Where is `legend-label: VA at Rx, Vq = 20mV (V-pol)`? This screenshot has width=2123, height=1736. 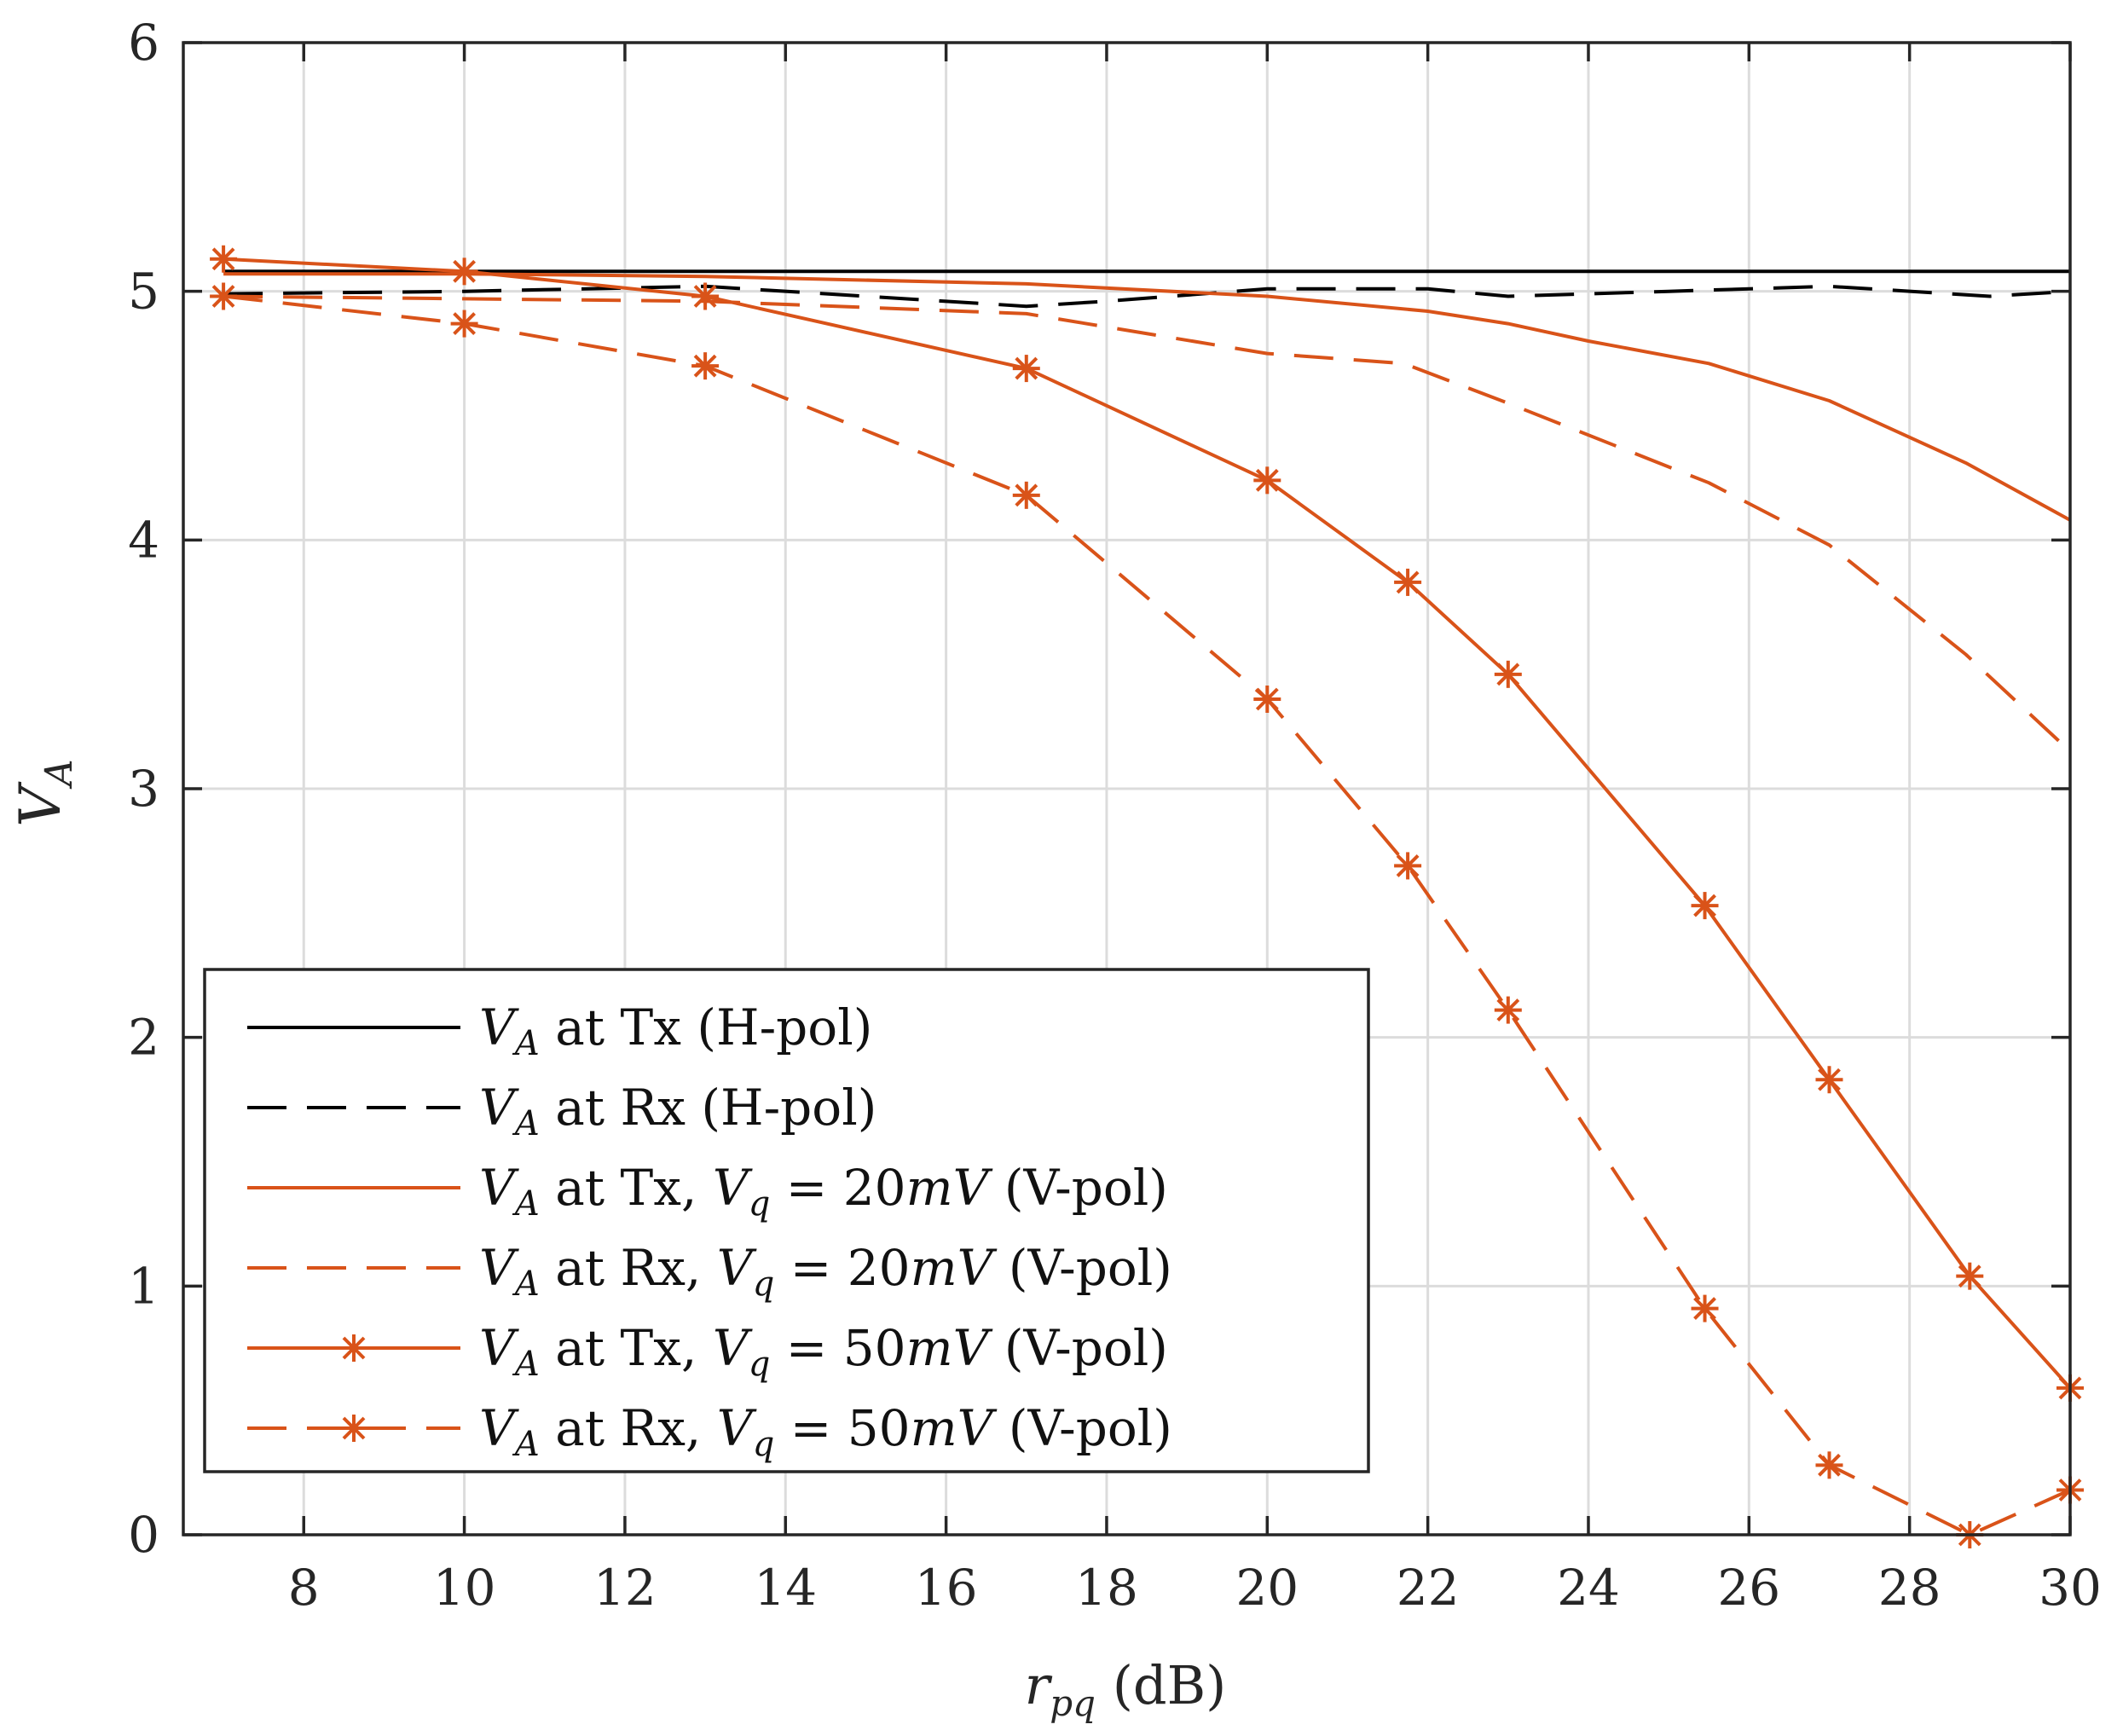 legend-label: VA at Rx, Vq = 20mV (V-pol) is located at coordinates (825, 1271).